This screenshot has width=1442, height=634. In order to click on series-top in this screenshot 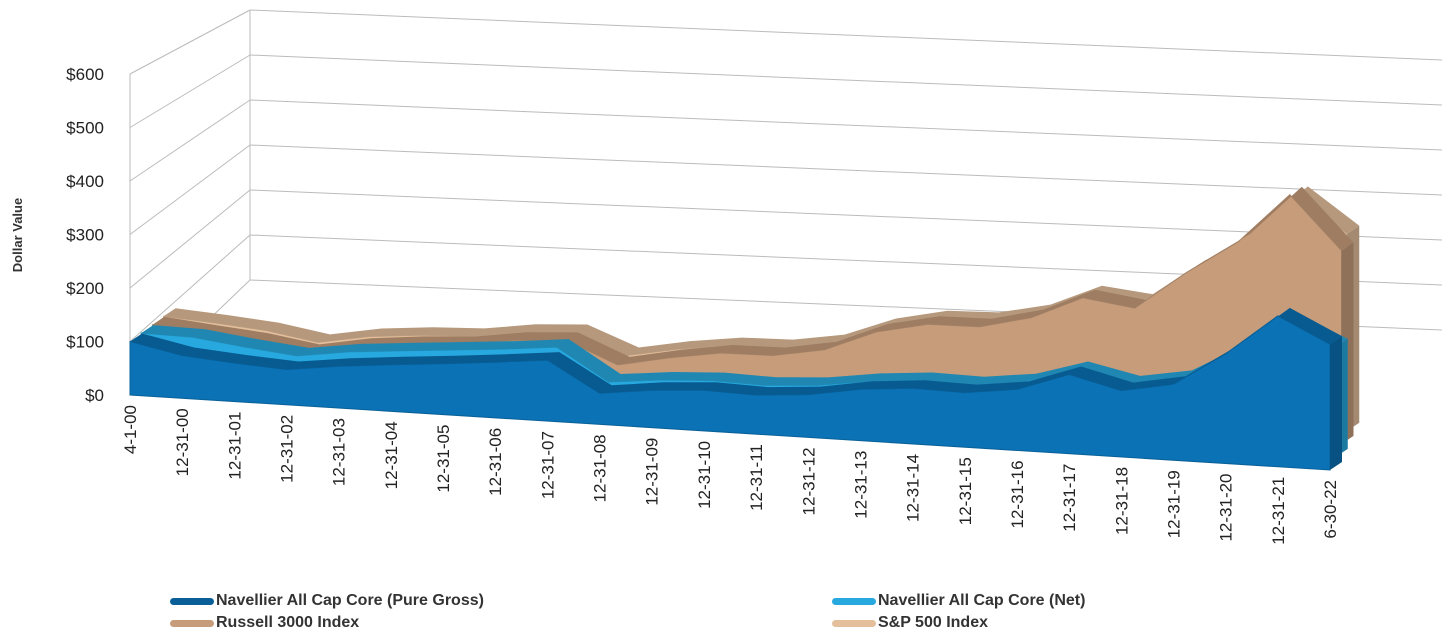, I will do `click(744, 349)`.